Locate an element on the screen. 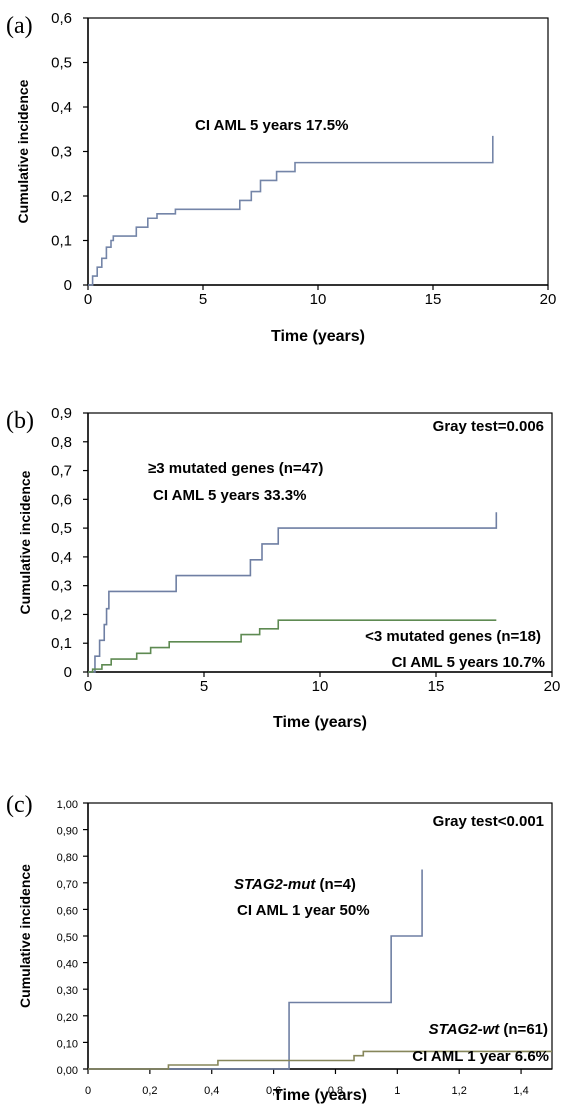 This screenshot has height=1108, width=570. y-tick-label: 0,8 is located at coordinates (61, 442).